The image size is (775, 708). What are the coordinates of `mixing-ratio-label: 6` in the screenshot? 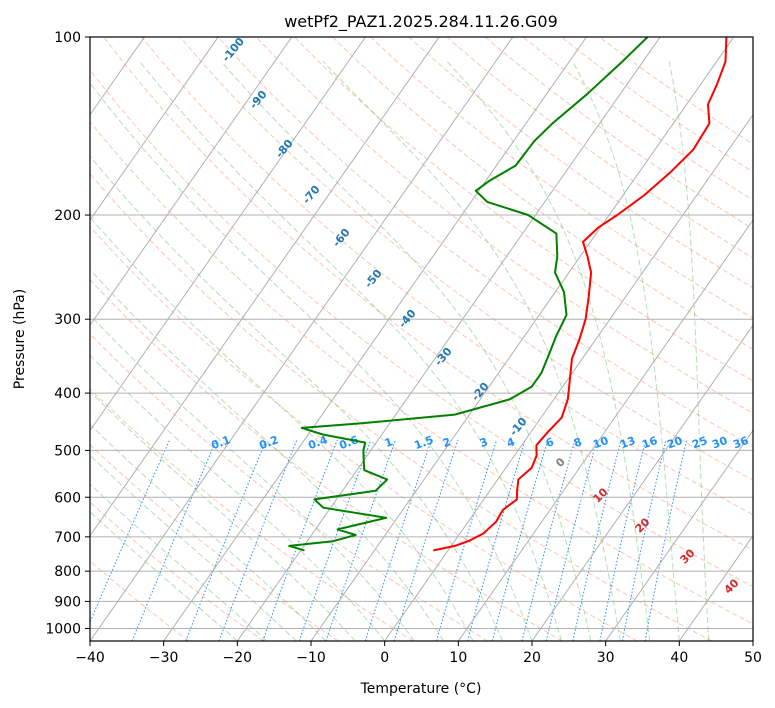 It's located at (550, 442).